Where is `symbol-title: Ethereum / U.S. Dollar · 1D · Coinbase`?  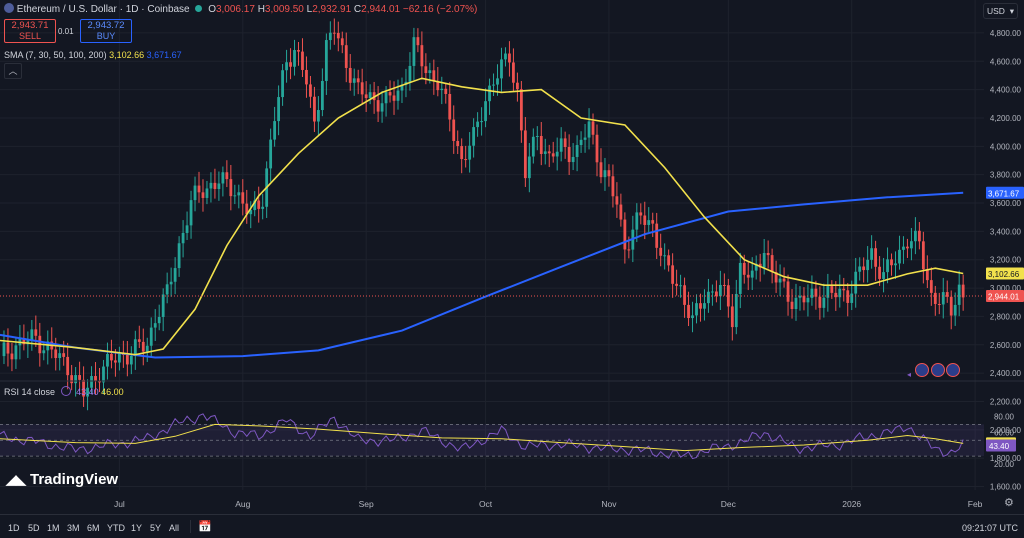 symbol-title: Ethereum / U.S. Dollar · 1D · Coinbase is located at coordinates (103, 9).